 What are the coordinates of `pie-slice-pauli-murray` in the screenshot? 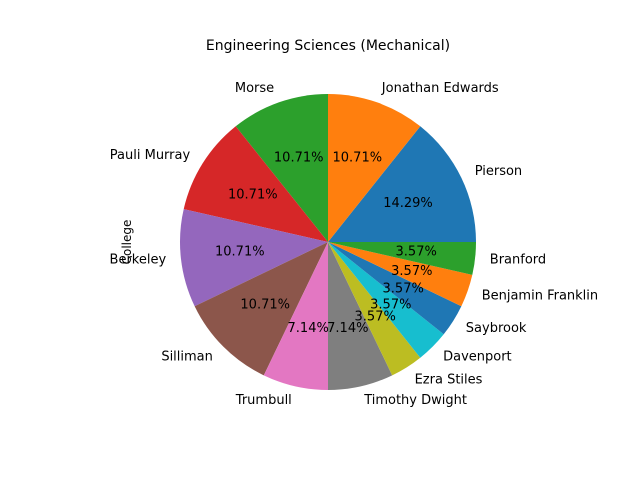 It's located at (255, 184).